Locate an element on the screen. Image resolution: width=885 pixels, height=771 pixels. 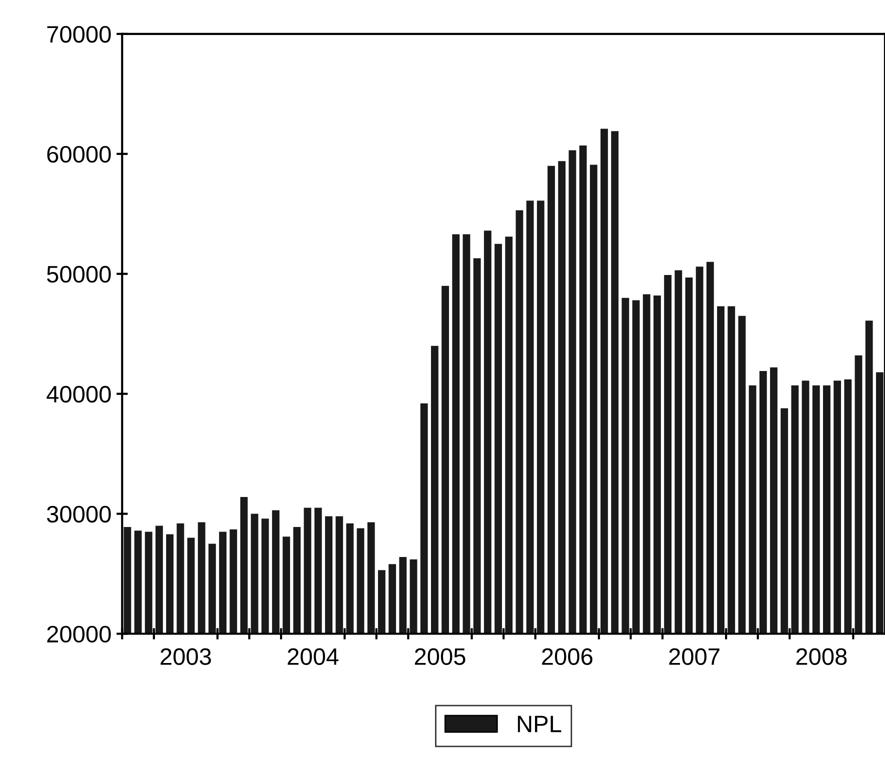
y-tick-label: 30000 is located at coordinates (78, 514).